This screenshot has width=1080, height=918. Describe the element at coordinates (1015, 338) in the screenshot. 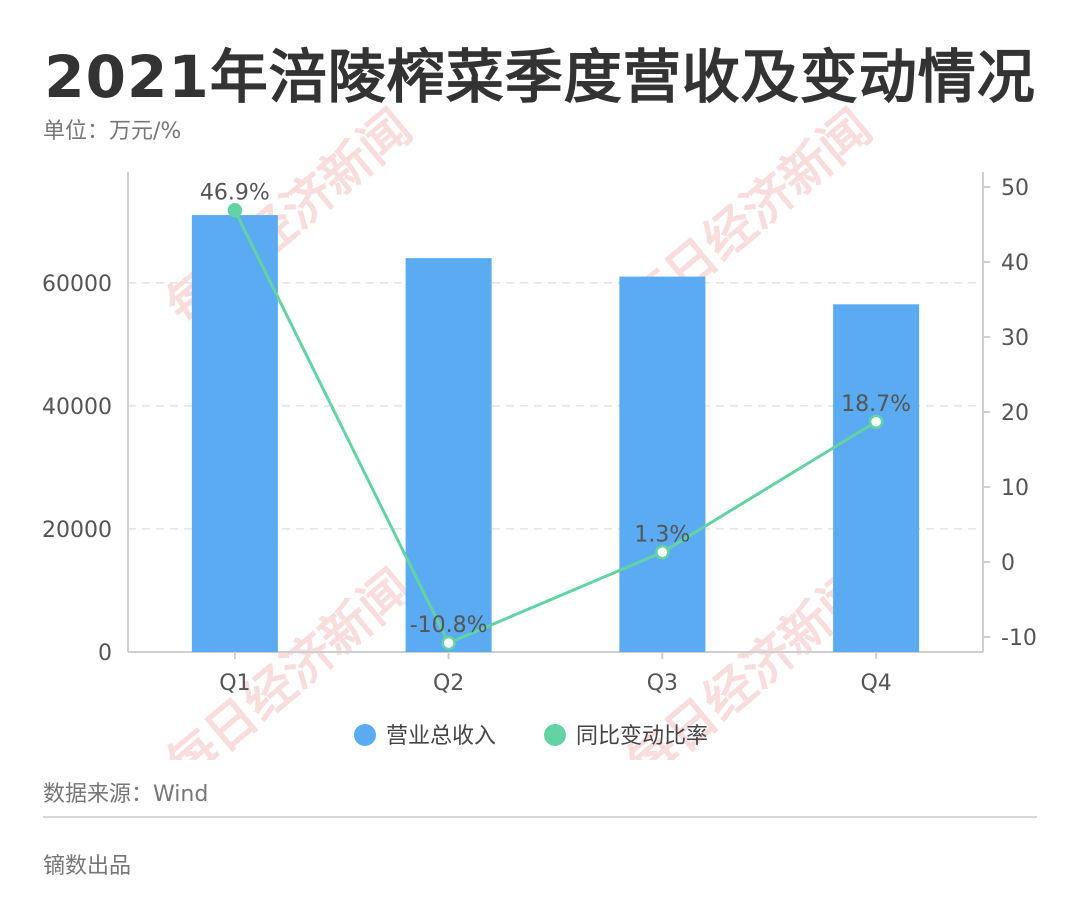

I see `y-right-tick-label: 30` at that location.